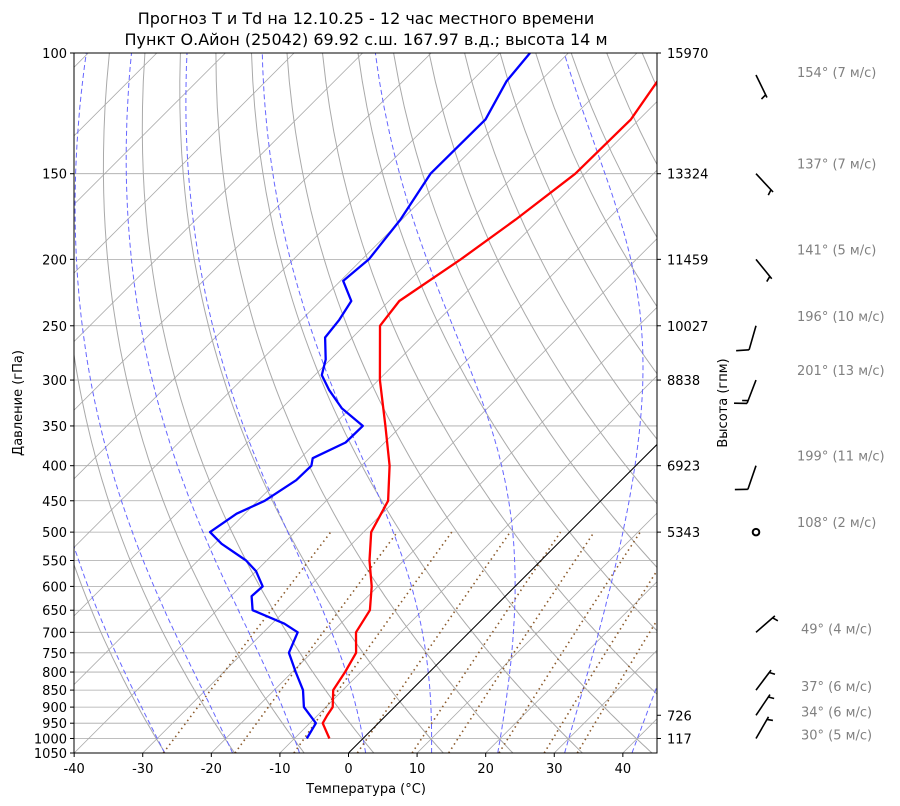 Image resolution: width=900 pixels, height=806 pixels. Describe the element at coordinates (683, 467) in the screenshot. I see `height-tick-label: 6923` at that location.